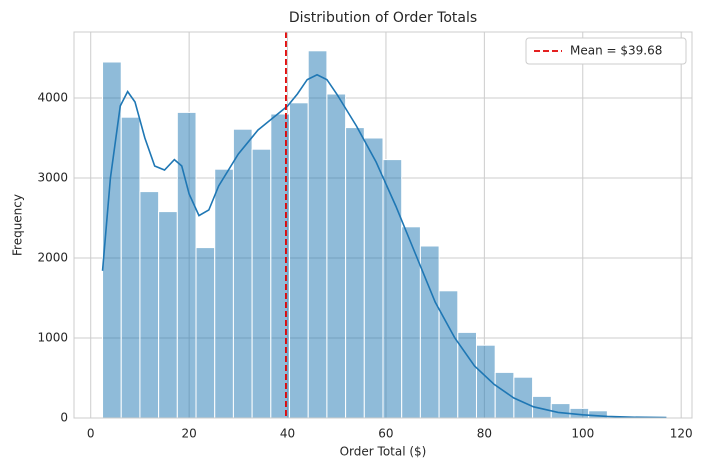  What do you see at coordinates (681, 434) in the screenshot?
I see `x-tick-label: 120` at bounding box center [681, 434].